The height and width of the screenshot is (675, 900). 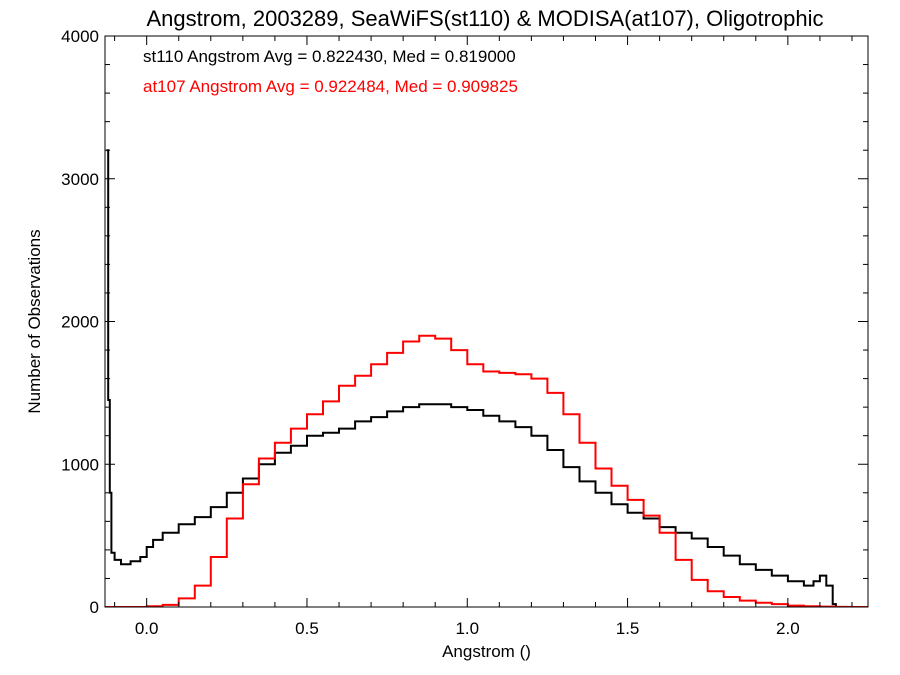 I want to click on x-tick-label: 1.0, so click(x=467, y=628).